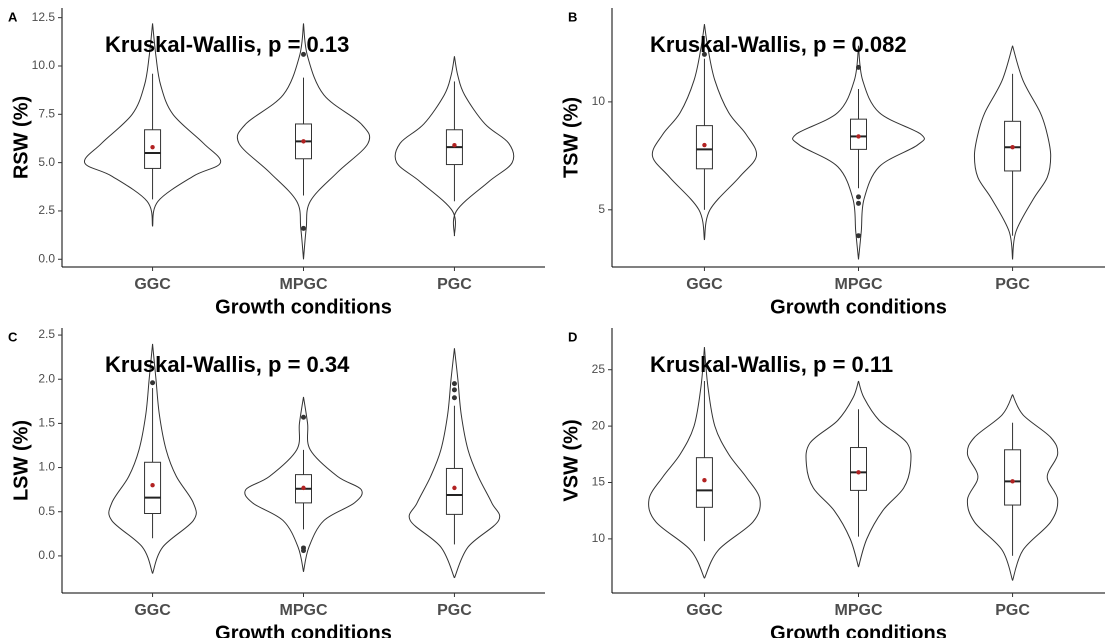 The width and height of the screenshot is (1114, 638). Describe the element at coordinates (599, 482) in the screenshot. I see `y-tick-label: 15` at that location.